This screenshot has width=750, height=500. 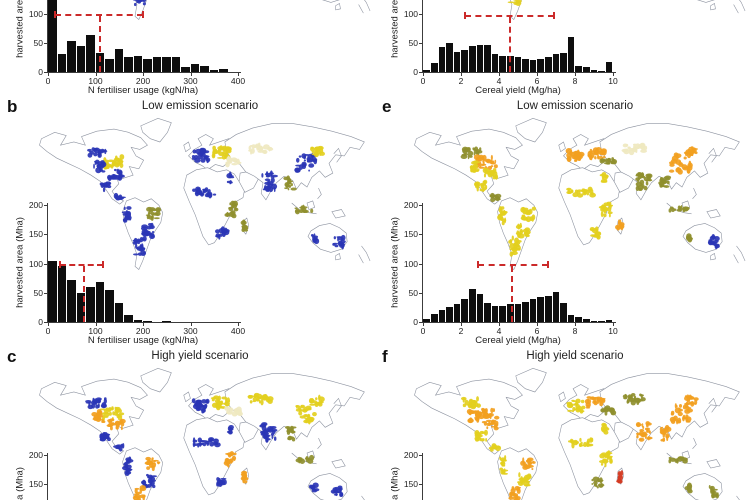 What do you see at coordinates (205, 194) in the screenshot?
I see `world-map-b` at bounding box center [205, 194].